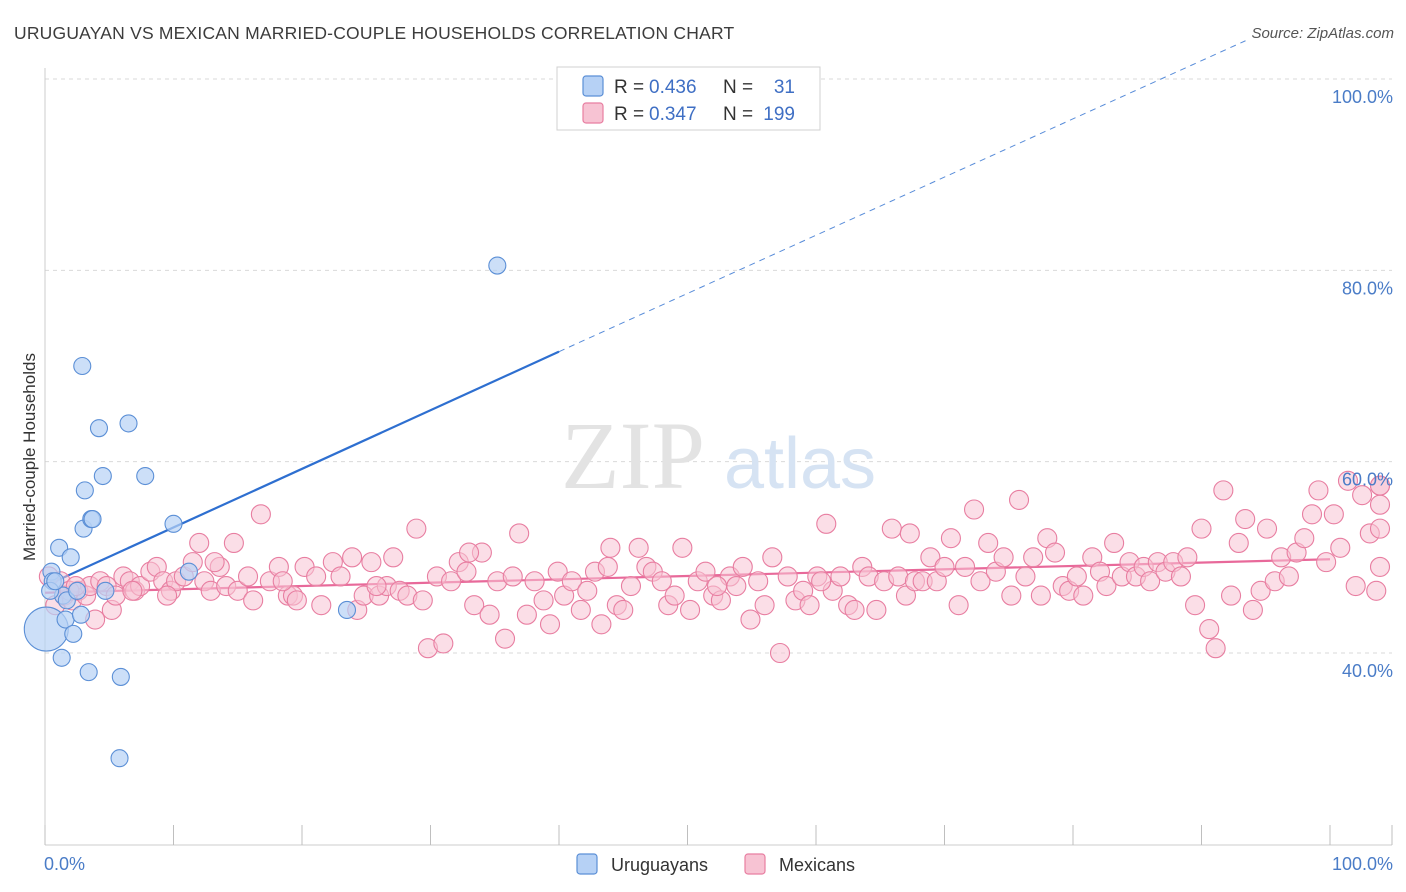 The width and height of the screenshot is (1406, 892). What do you see at coordinates (64, 864) in the screenshot?
I see `x-tick-label-min: 0.0%` at bounding box center [64, 864].